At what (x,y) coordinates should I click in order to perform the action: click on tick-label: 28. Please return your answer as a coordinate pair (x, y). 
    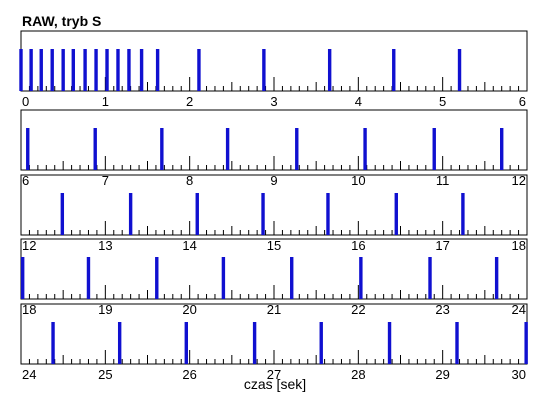
    Looking at the image, I should click on (358, 374).